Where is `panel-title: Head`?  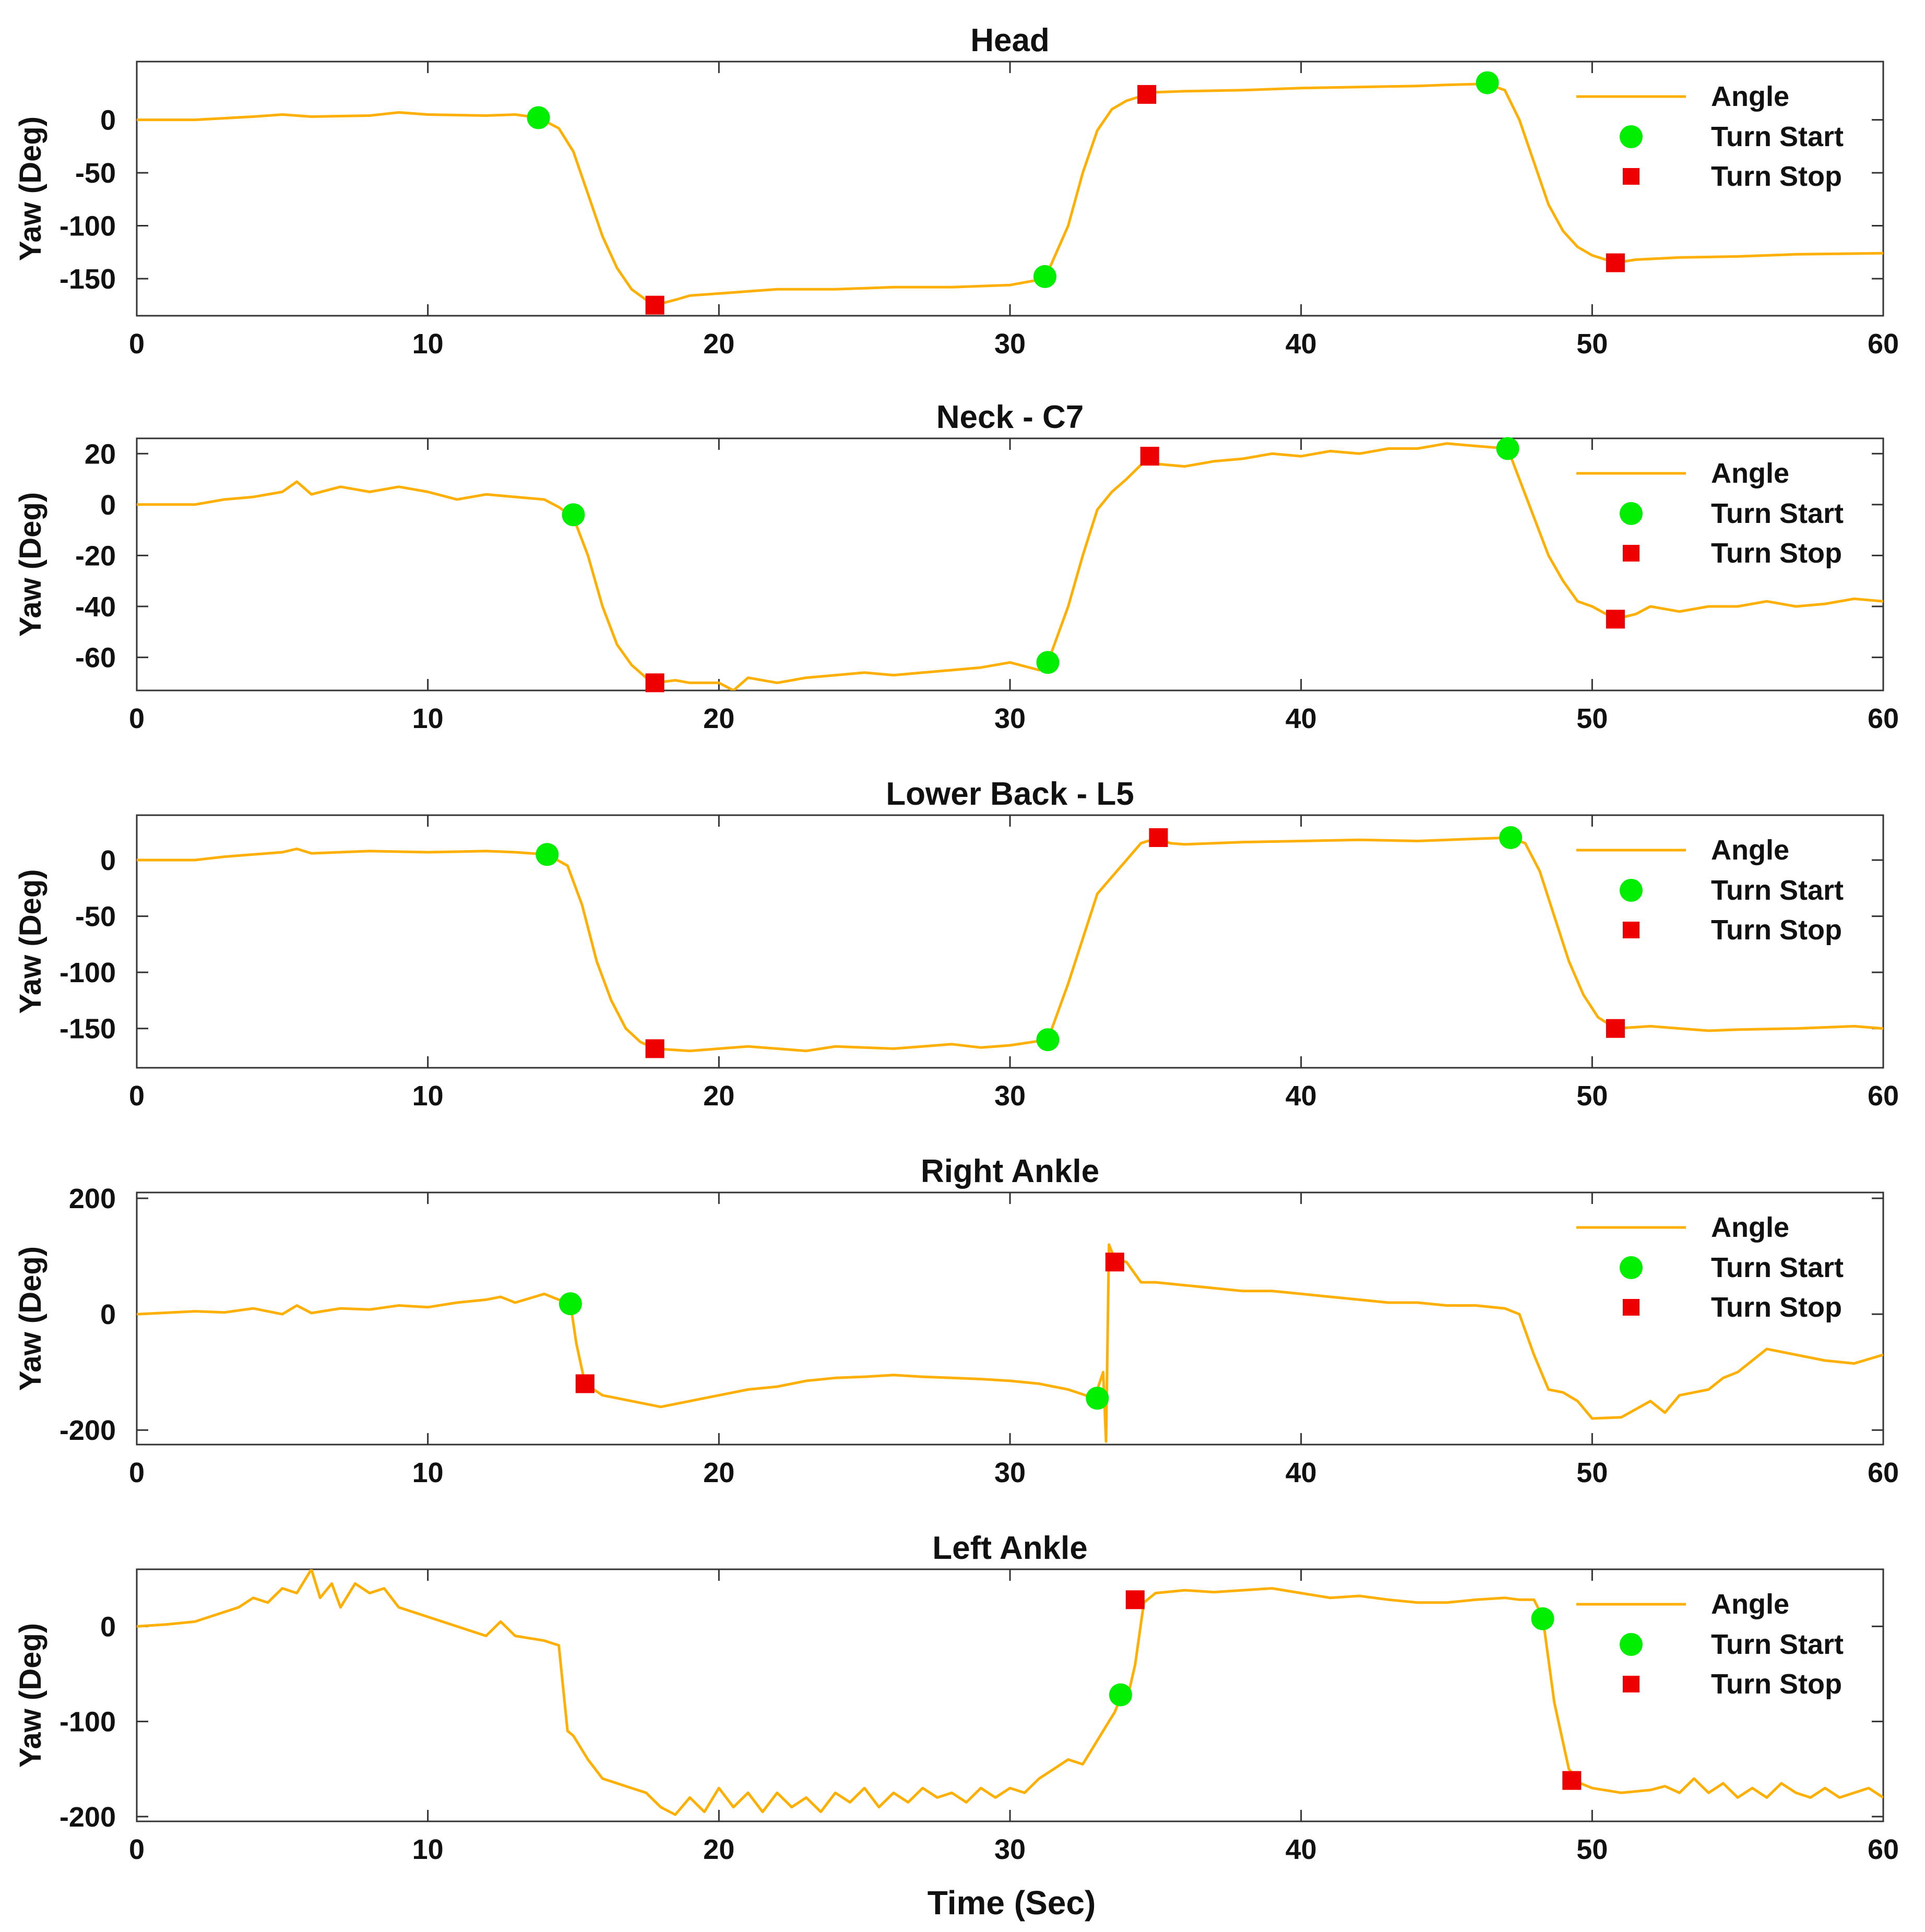 panel-title: Head is located at coordinates (1010, 40).